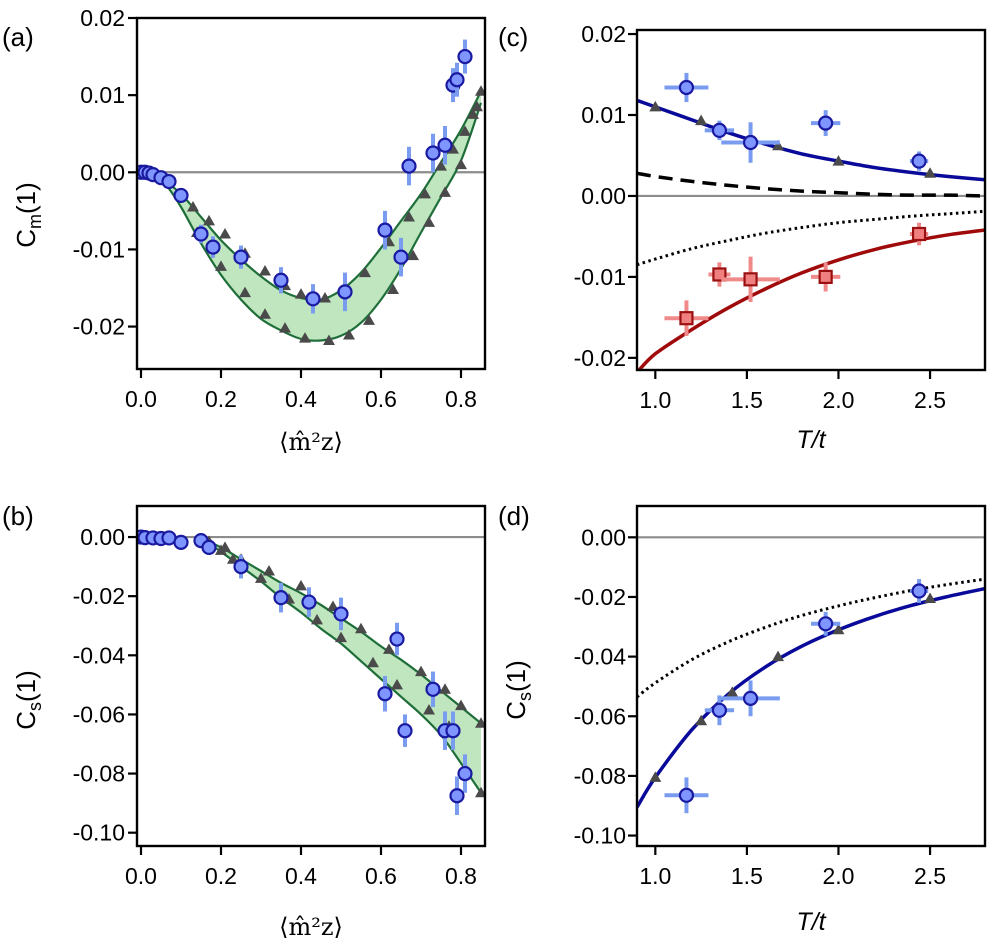  I want to click on y-axis-label-tail: (1), so click(26, 686).